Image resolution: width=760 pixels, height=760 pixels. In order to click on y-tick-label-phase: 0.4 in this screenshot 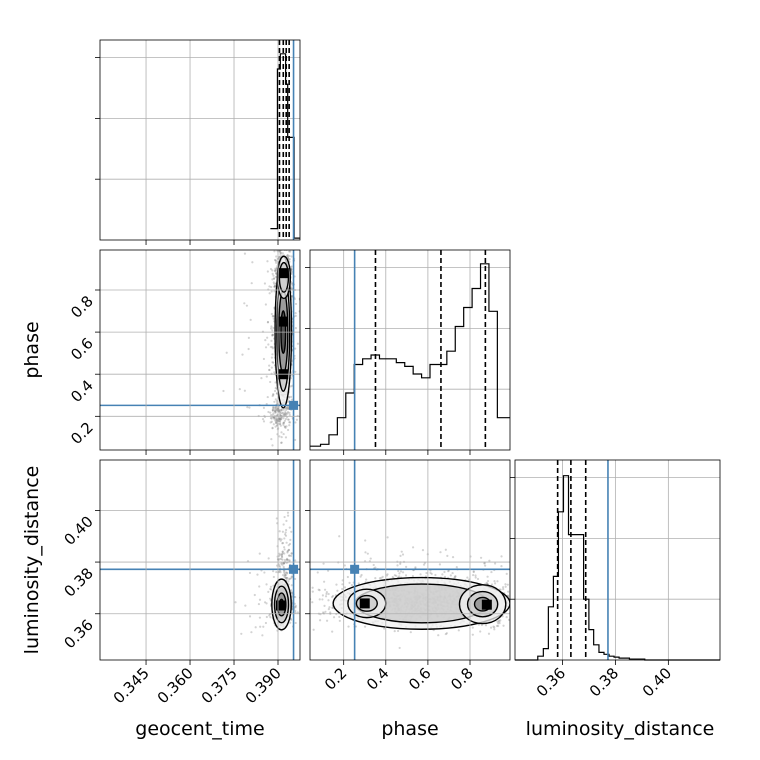, I will do `click(82, 391)`.